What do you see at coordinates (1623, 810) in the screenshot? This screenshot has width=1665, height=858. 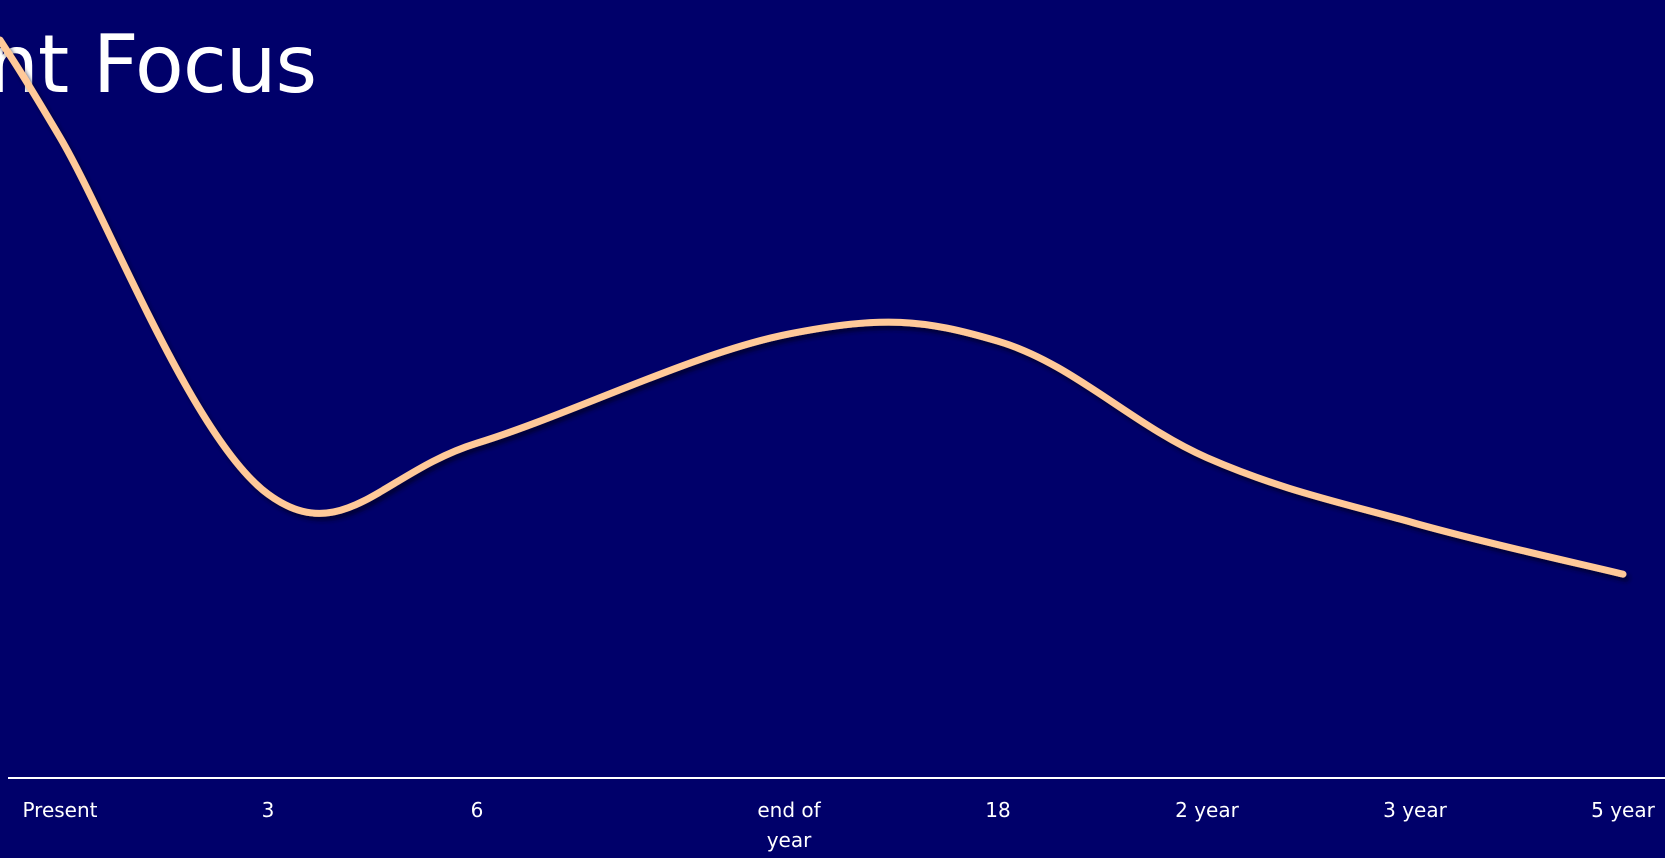 I see `x-tick-label: 5 year` at bounding box center [1623, 810].